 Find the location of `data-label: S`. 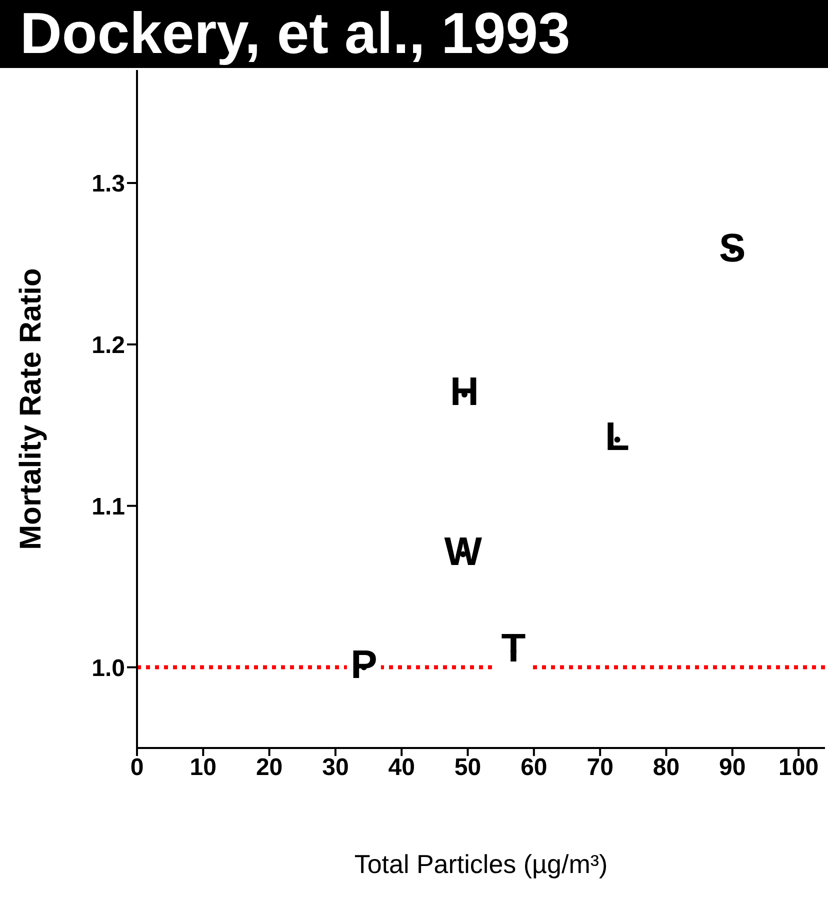

data-label: S is located at coordinates (732, 248).